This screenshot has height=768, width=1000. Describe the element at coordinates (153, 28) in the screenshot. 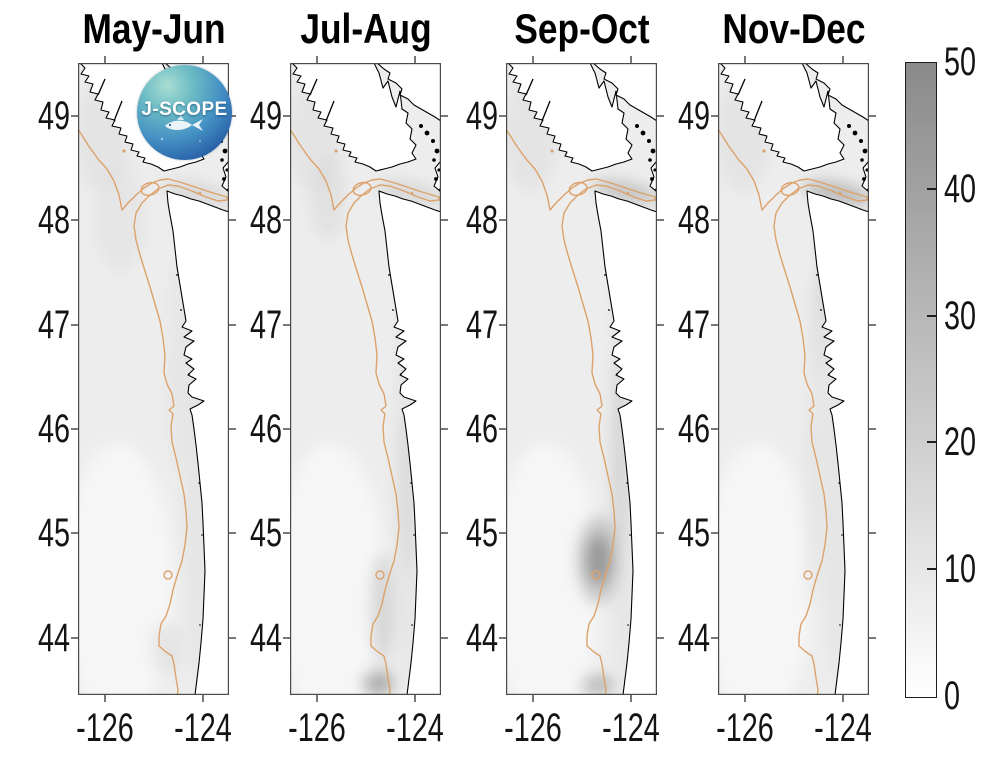

I see `panel-title-0: May-Jun` at that location.